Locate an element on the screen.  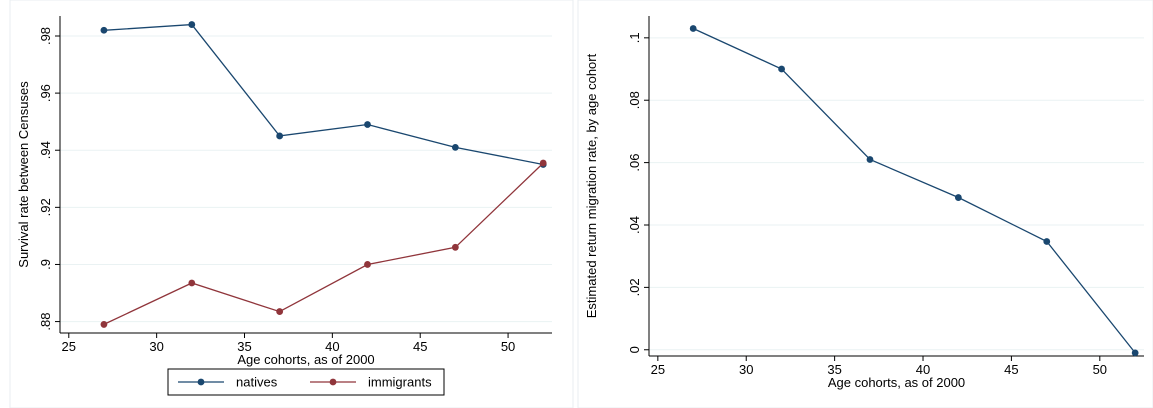
y-tick-label: .02 is located at coordinates (634, 287).